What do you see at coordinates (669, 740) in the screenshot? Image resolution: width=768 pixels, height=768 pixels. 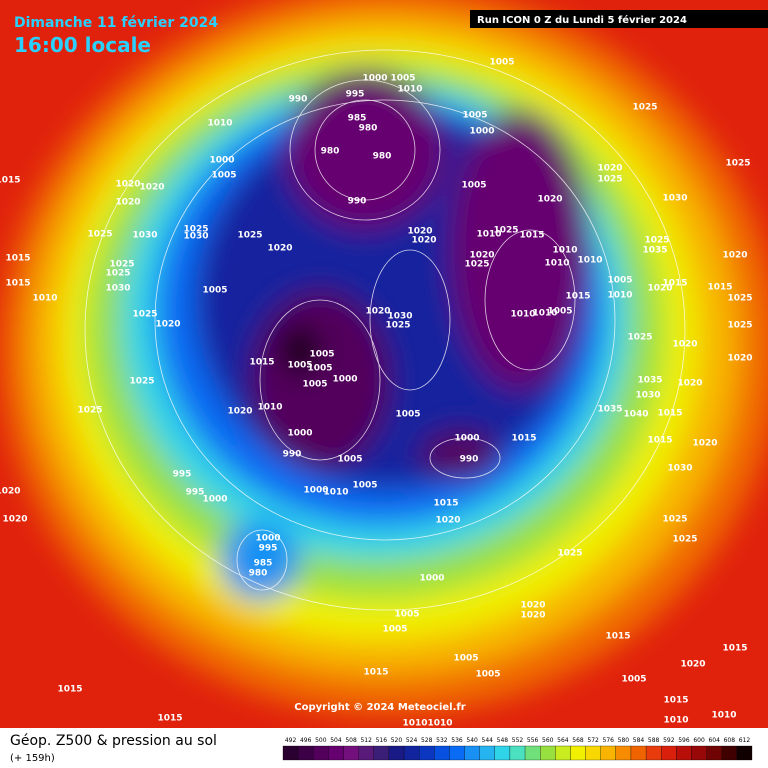 I see `scale-label: 592` at bounding box center [669, 740].